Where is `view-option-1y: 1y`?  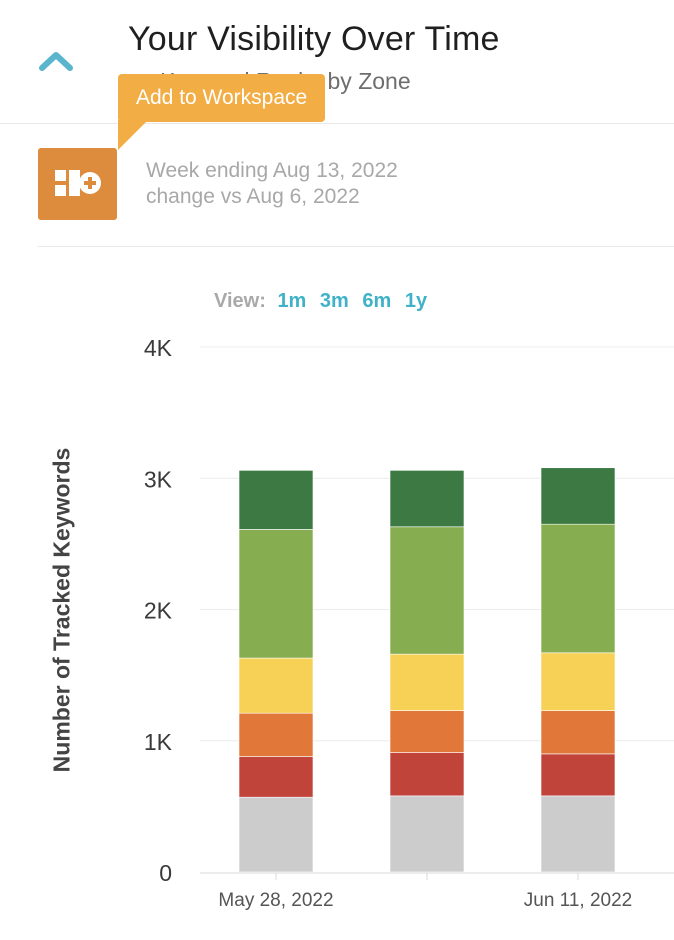
view-option-1y: 1y is located at coordinates (416, 301).